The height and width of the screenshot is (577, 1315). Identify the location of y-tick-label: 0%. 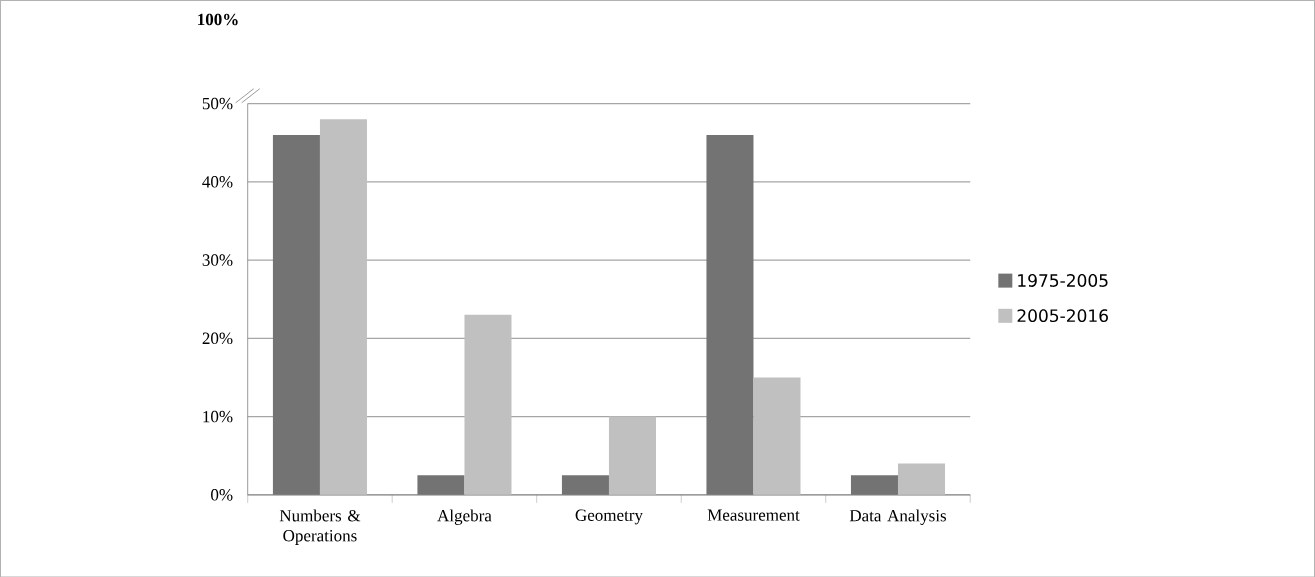
(222, 494).